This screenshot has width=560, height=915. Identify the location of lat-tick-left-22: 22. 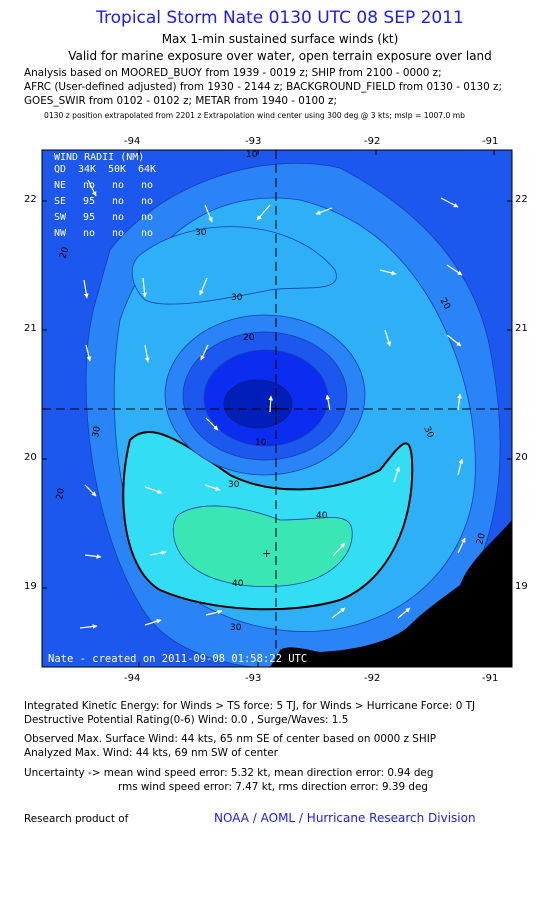
(30, 199).